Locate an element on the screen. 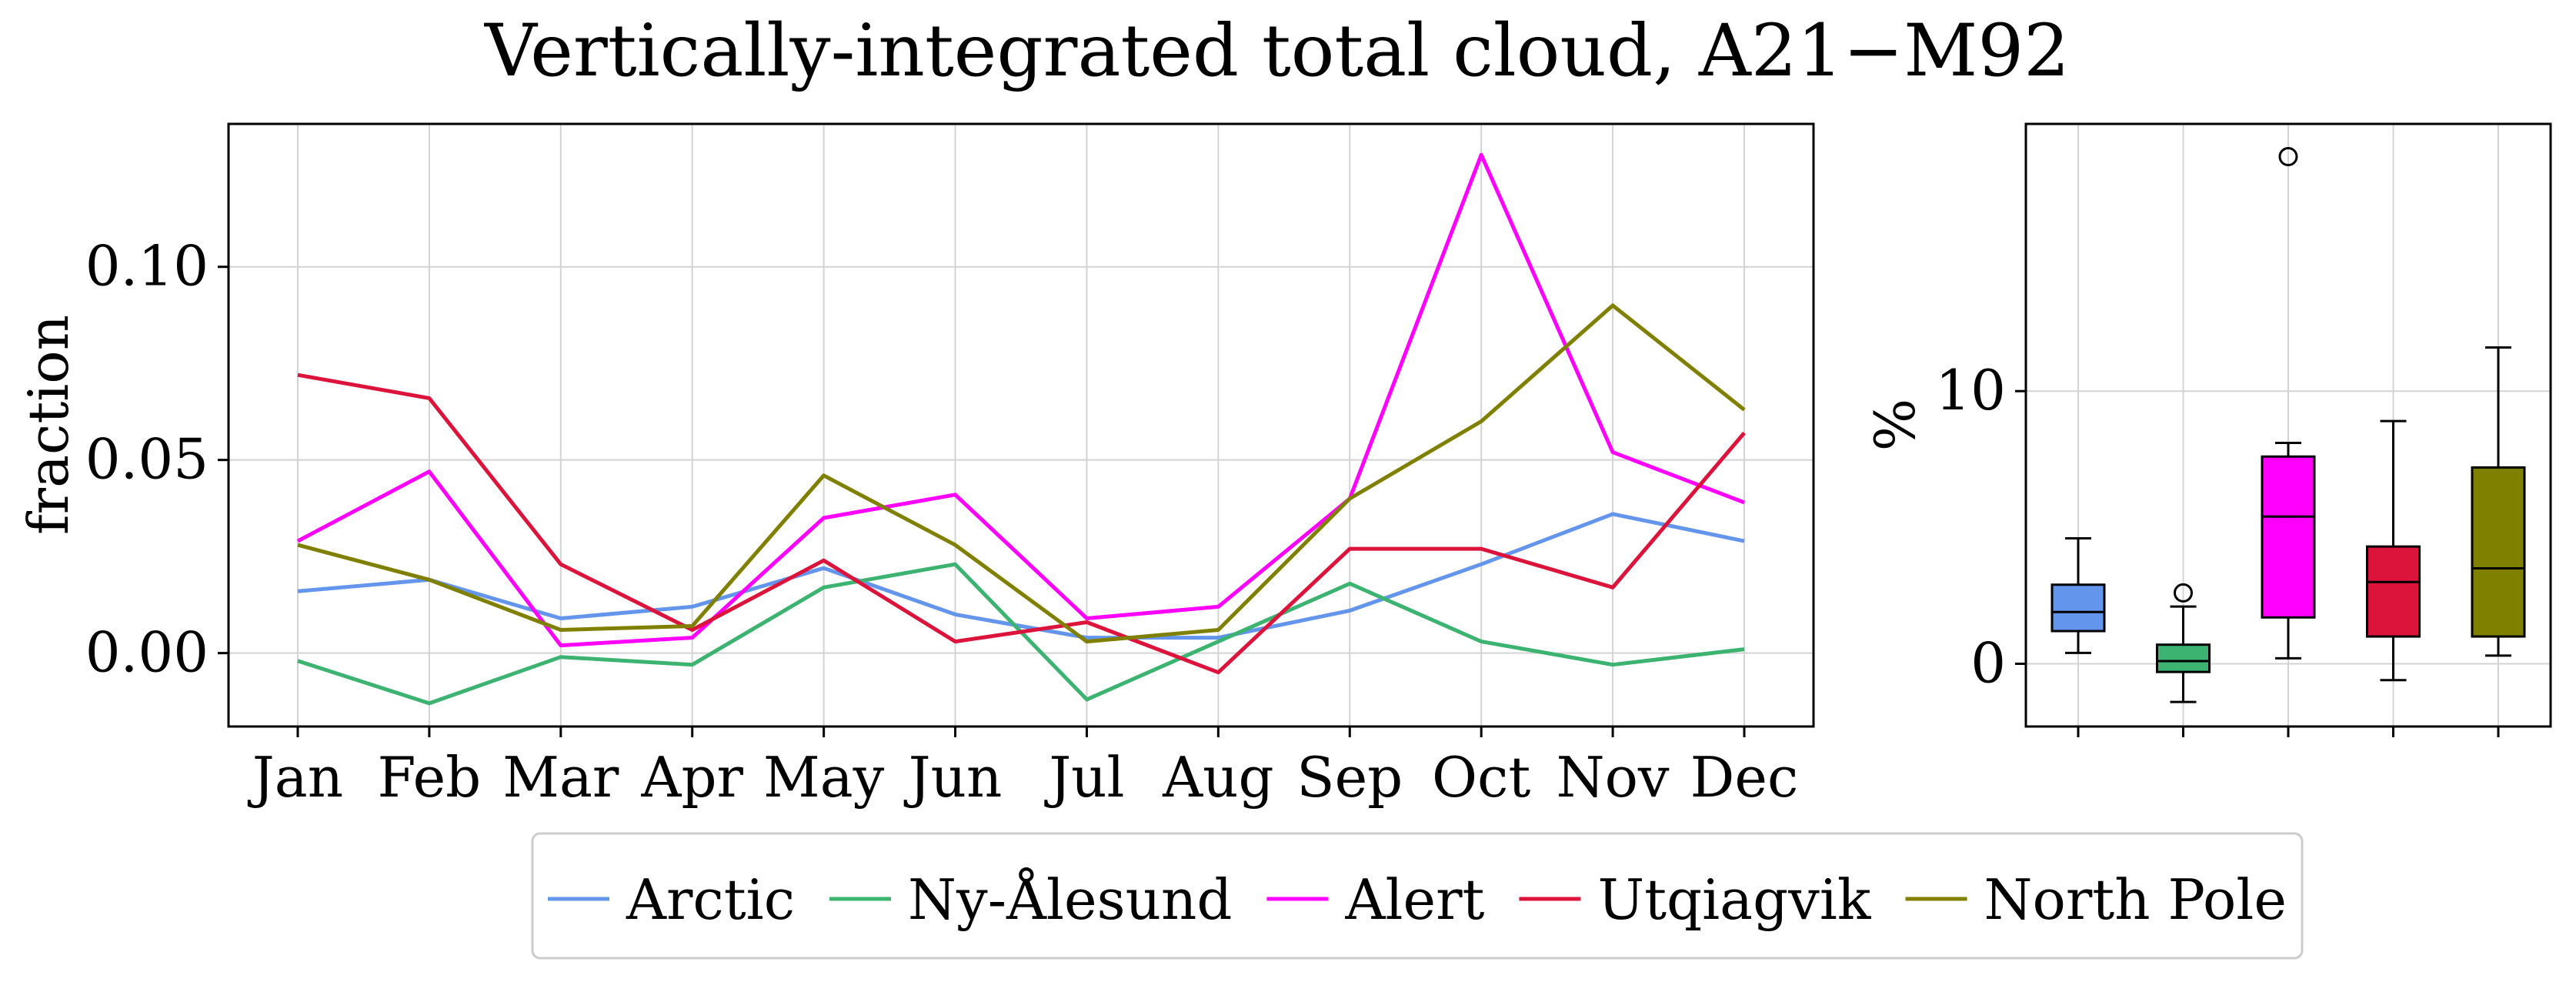  line-chart-x-tick-label: May is located at coordinates (824, 777).